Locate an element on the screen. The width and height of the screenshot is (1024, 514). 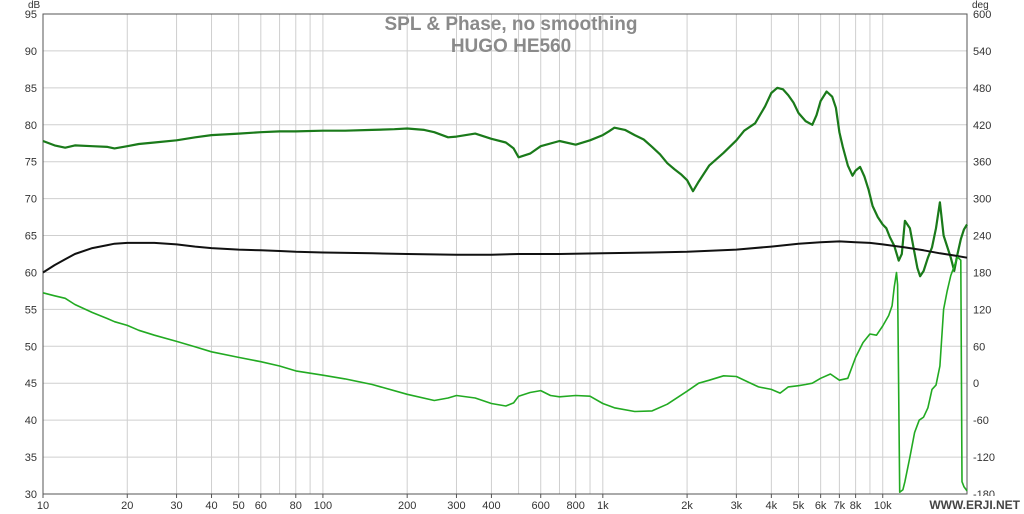
x-tick-label: 80 is located at coordinates (296, 506).